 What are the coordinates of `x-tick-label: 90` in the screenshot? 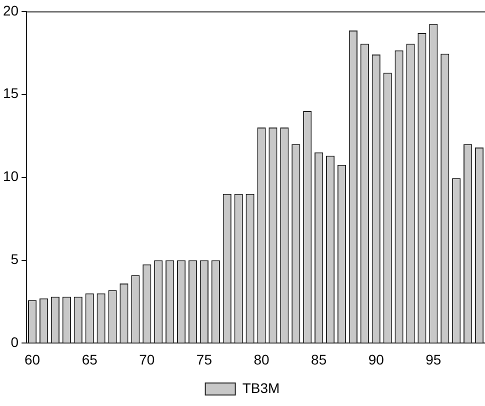 It's located at (376, 359).